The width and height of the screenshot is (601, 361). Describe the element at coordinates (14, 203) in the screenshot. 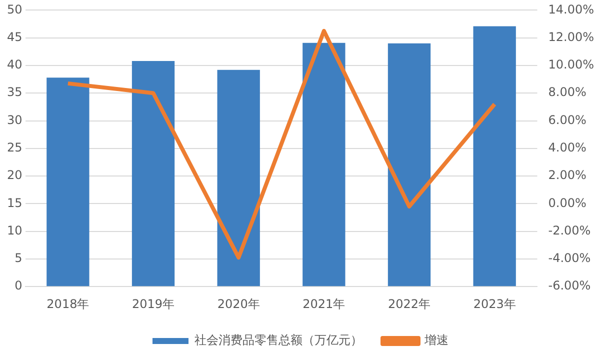

I see `y-tick-label: 15` at that location.